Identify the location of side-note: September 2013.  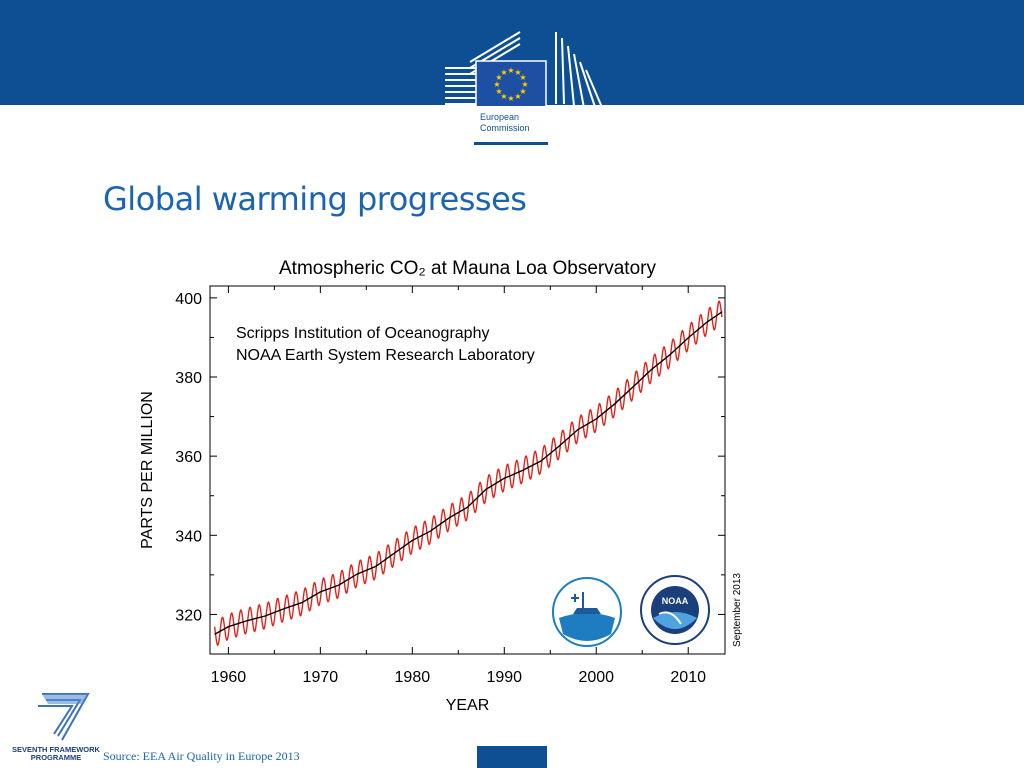
(737, 610).